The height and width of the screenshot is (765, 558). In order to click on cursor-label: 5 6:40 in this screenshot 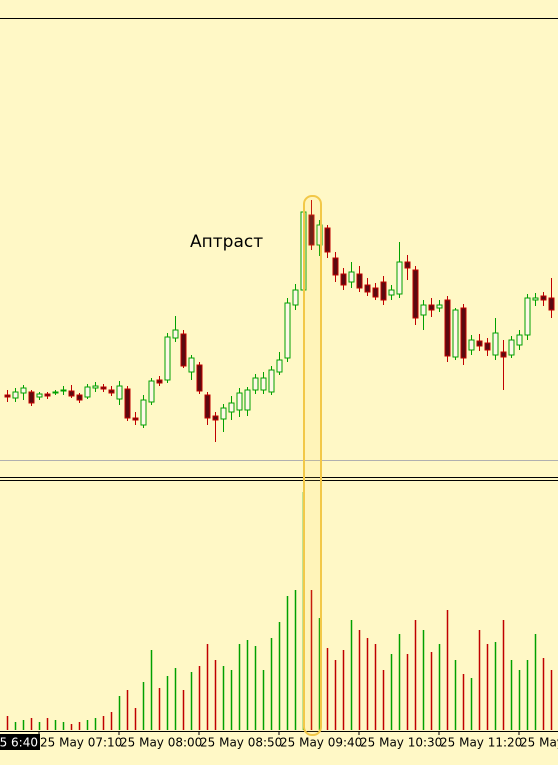, I will do `click(19, 743)`.